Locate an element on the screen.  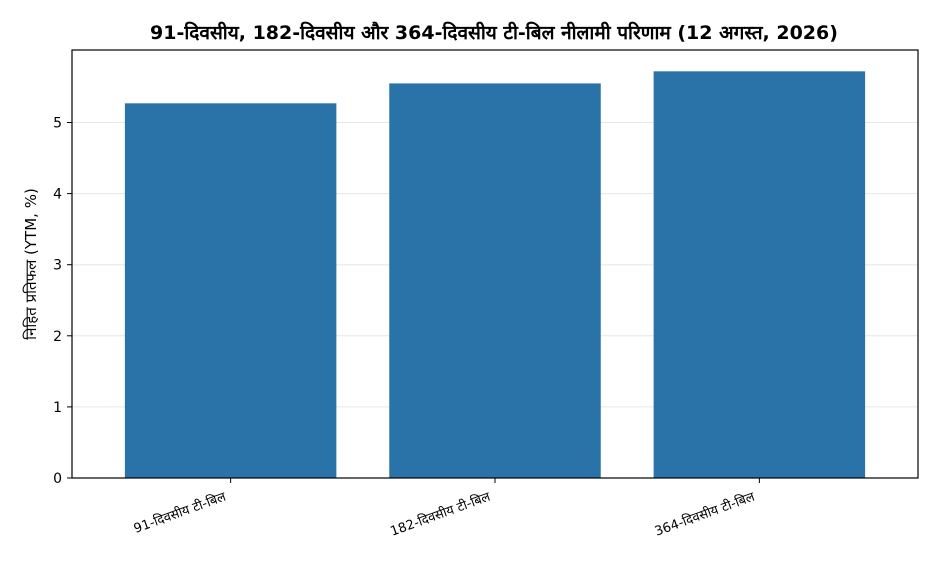
y-tick-label: 5 is located at coordinates (57, 124).